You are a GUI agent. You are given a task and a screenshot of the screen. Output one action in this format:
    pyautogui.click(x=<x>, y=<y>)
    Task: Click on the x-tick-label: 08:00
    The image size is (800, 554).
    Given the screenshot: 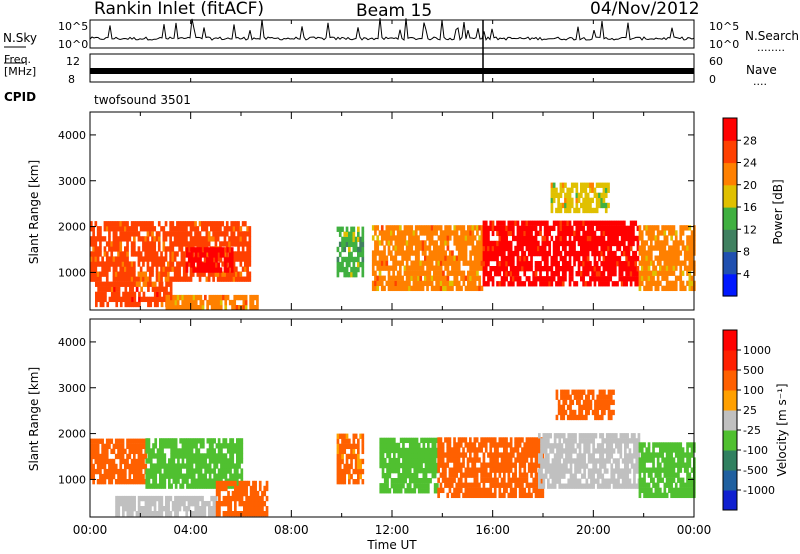 What is the action you would take?
    pyautogui.click(x=291, y=530)
    